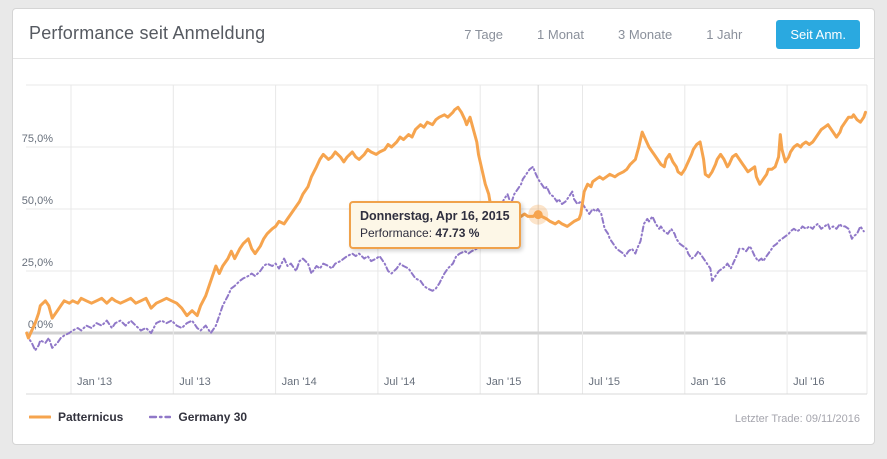 The height and width of the screenshot is (459, 887). What do you see at coordinates (457, 233) in the screenshot?
I see `tooltip-performance-value: 47.73 %` at bounding box center [457, 233].